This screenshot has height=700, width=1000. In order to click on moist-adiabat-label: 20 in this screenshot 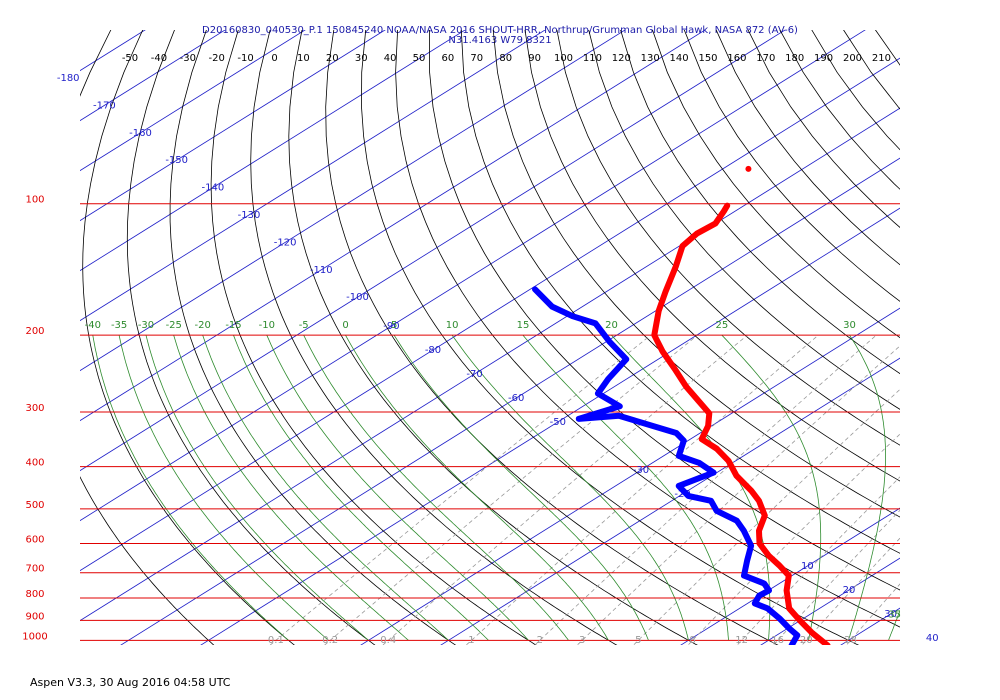, I will do `click(611, 325)`.